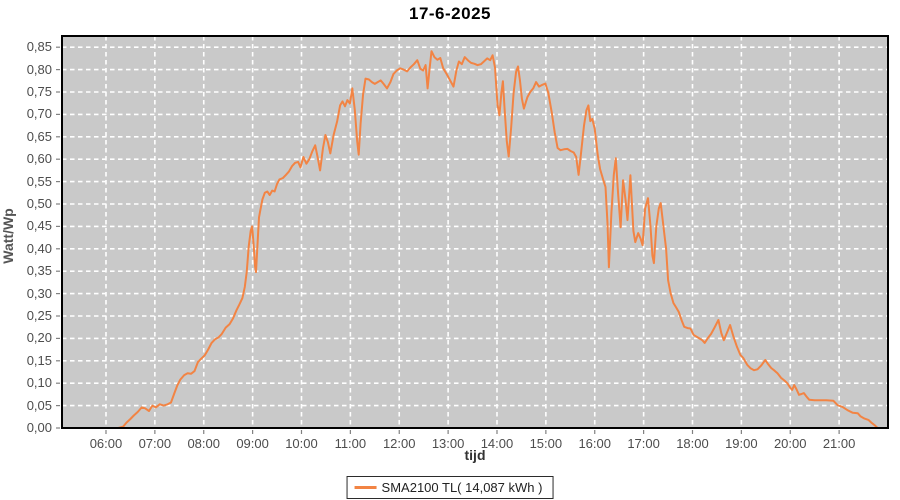  What do you see at coordinates (39, 271) in the screenshot?
I see `y-tick-label: 0,35` at bounding box center [39, 271].